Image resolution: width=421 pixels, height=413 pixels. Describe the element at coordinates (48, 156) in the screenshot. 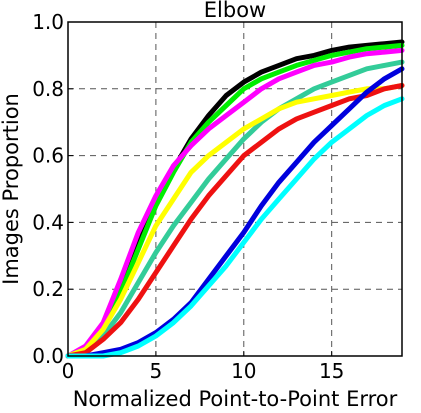

I see `y-tick-label-3: 0.6` at that location.